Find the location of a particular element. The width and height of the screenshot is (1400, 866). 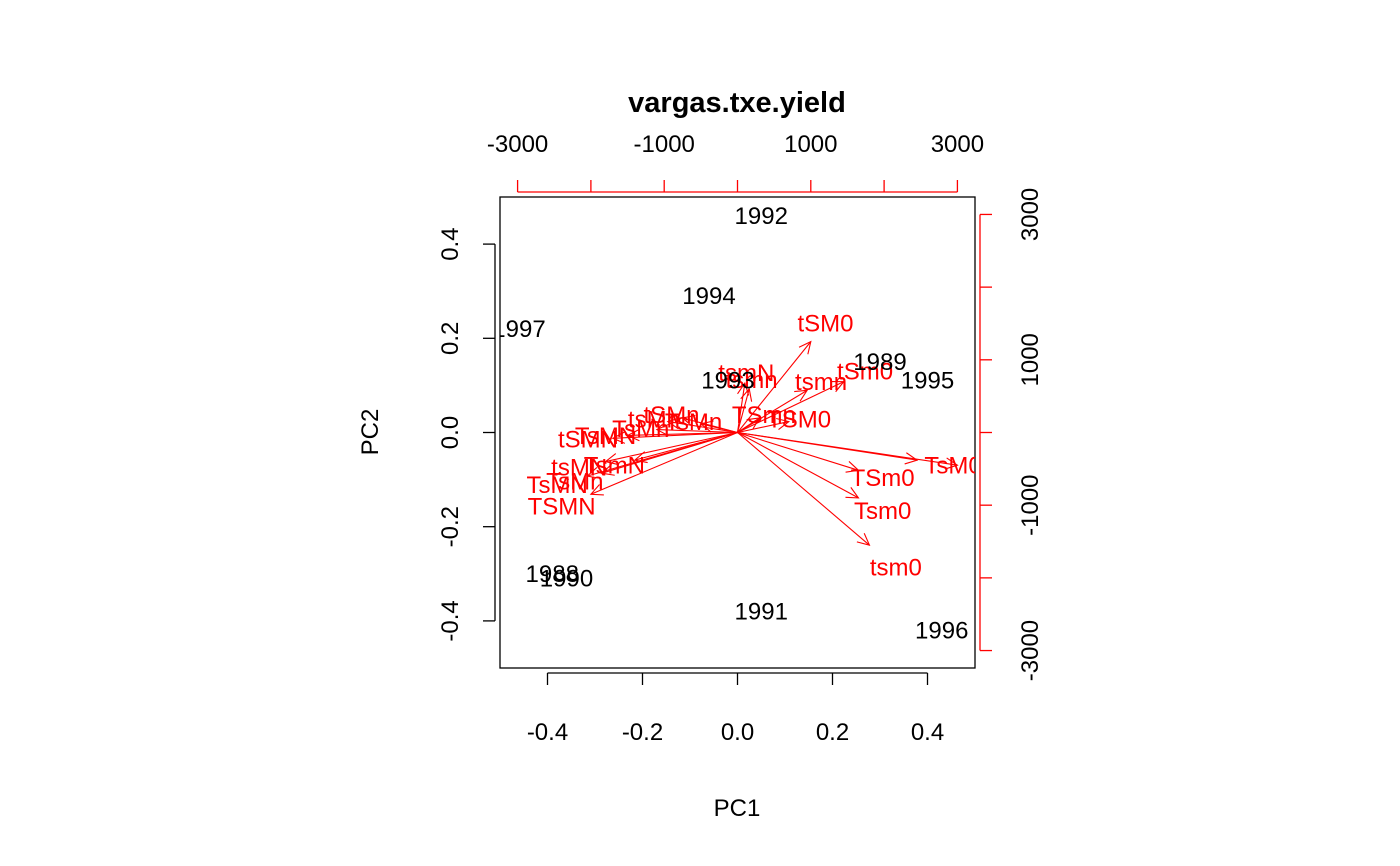

chart-title: vargas.txe.yield is located at coordinates (737, 103).